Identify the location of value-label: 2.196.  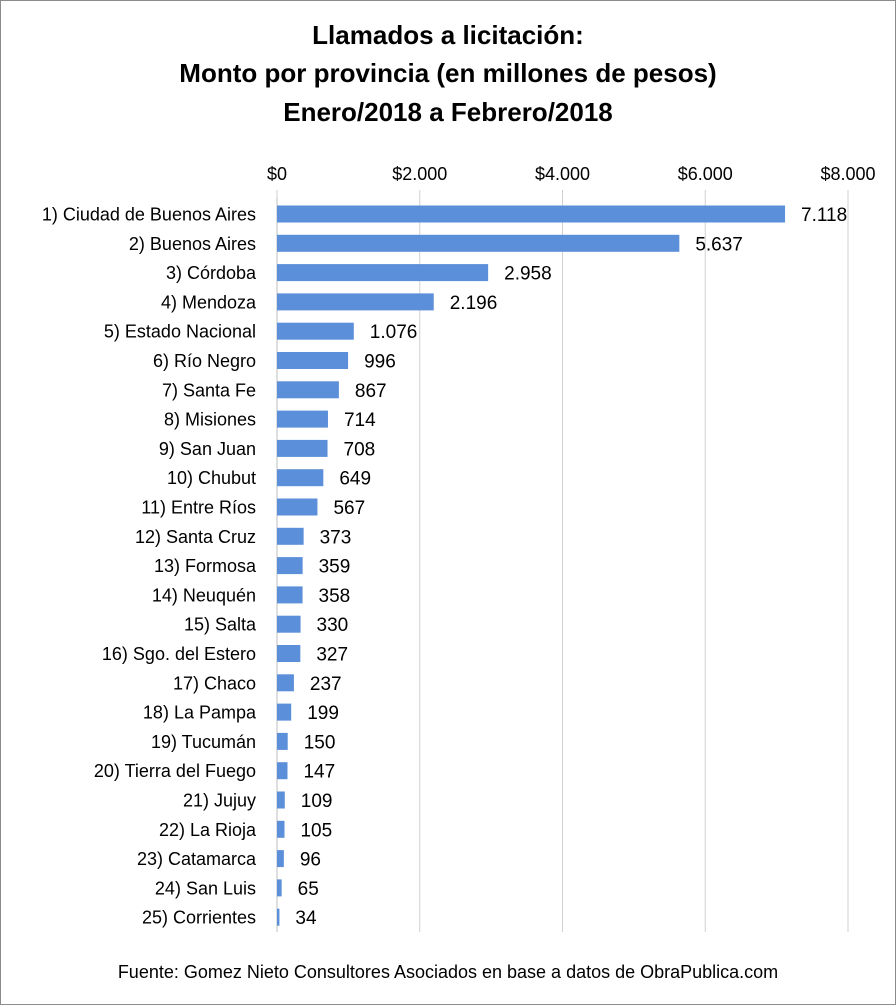
(474, 303).